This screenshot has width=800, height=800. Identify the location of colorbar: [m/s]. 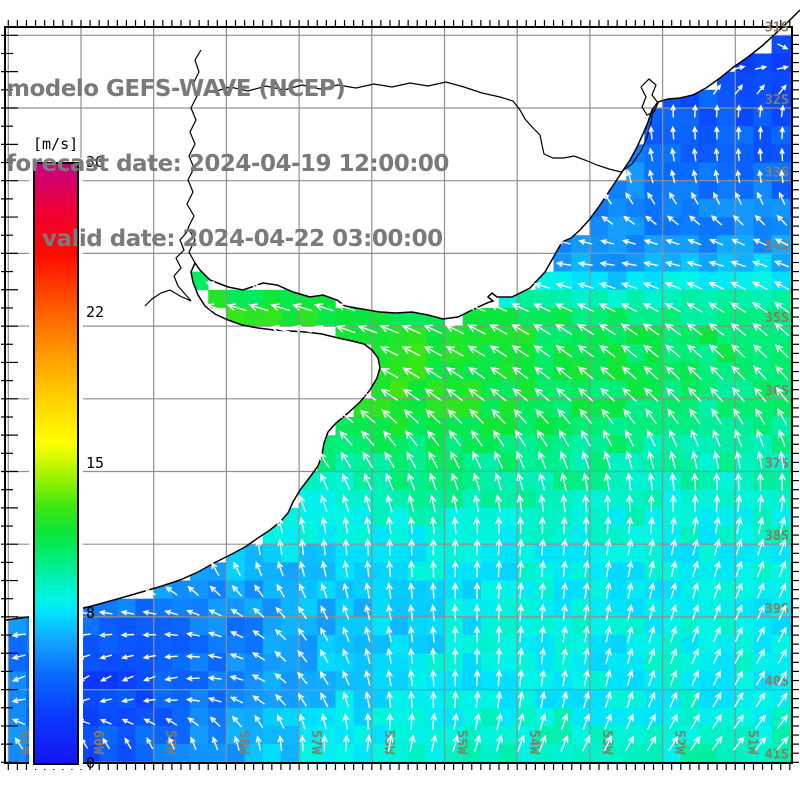
(56, 449).